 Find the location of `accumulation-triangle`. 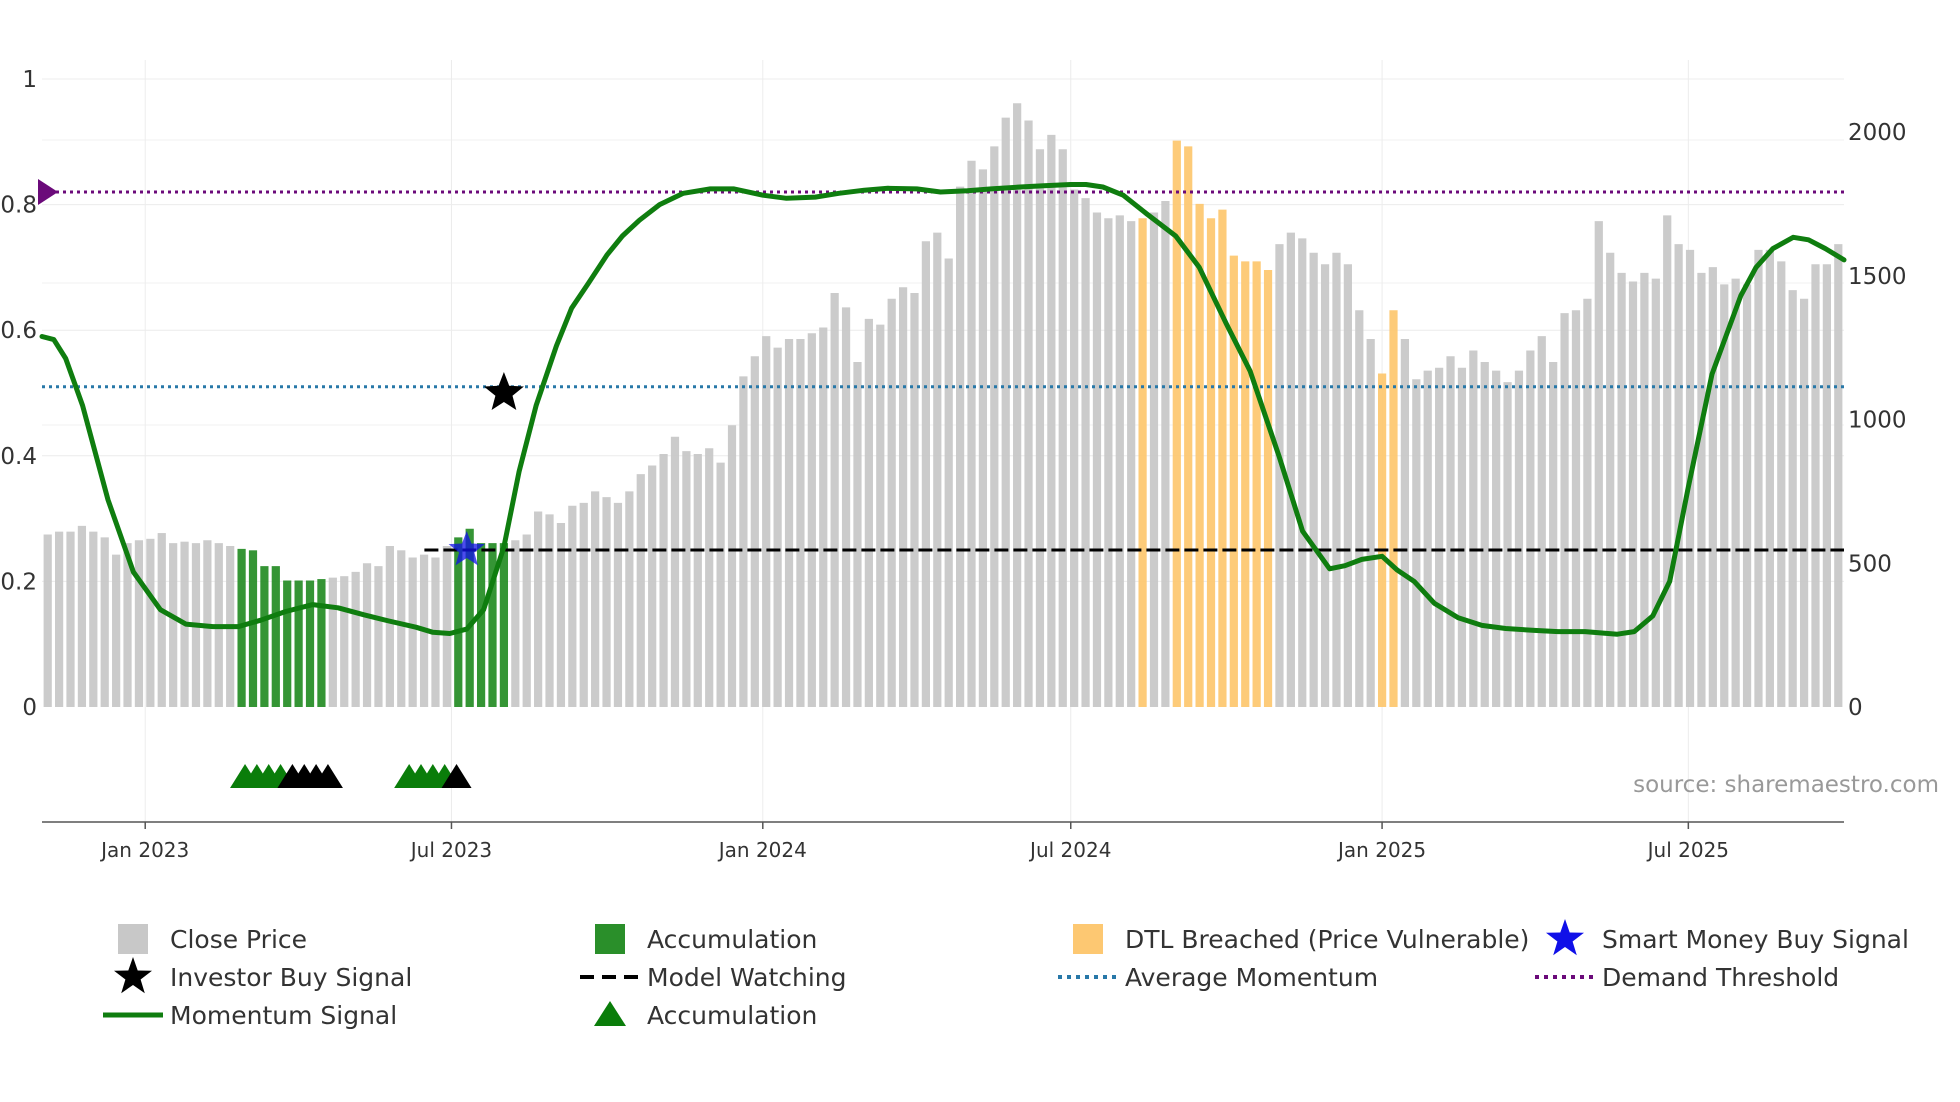

accumulation-triangle is located at coordinates (327, 776).